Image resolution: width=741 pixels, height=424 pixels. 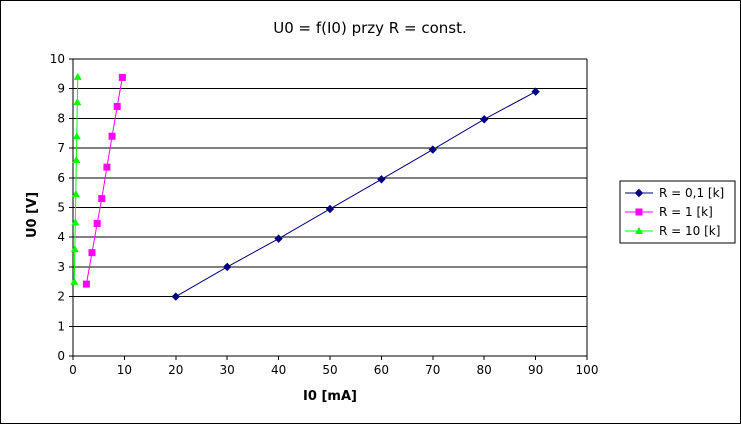 I want to click on y-tick-label: 4, so click(x=61, y=237).